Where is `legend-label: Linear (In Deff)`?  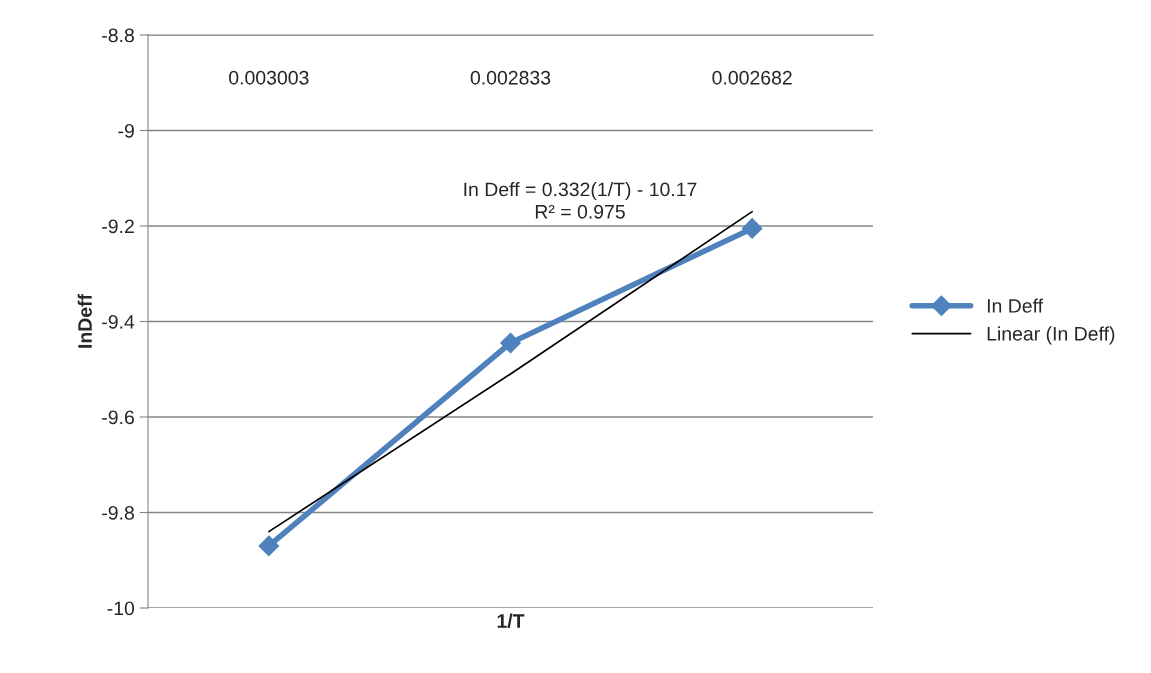 legend-label: Linear (In Deff) is located at coordinates (1051, 335).